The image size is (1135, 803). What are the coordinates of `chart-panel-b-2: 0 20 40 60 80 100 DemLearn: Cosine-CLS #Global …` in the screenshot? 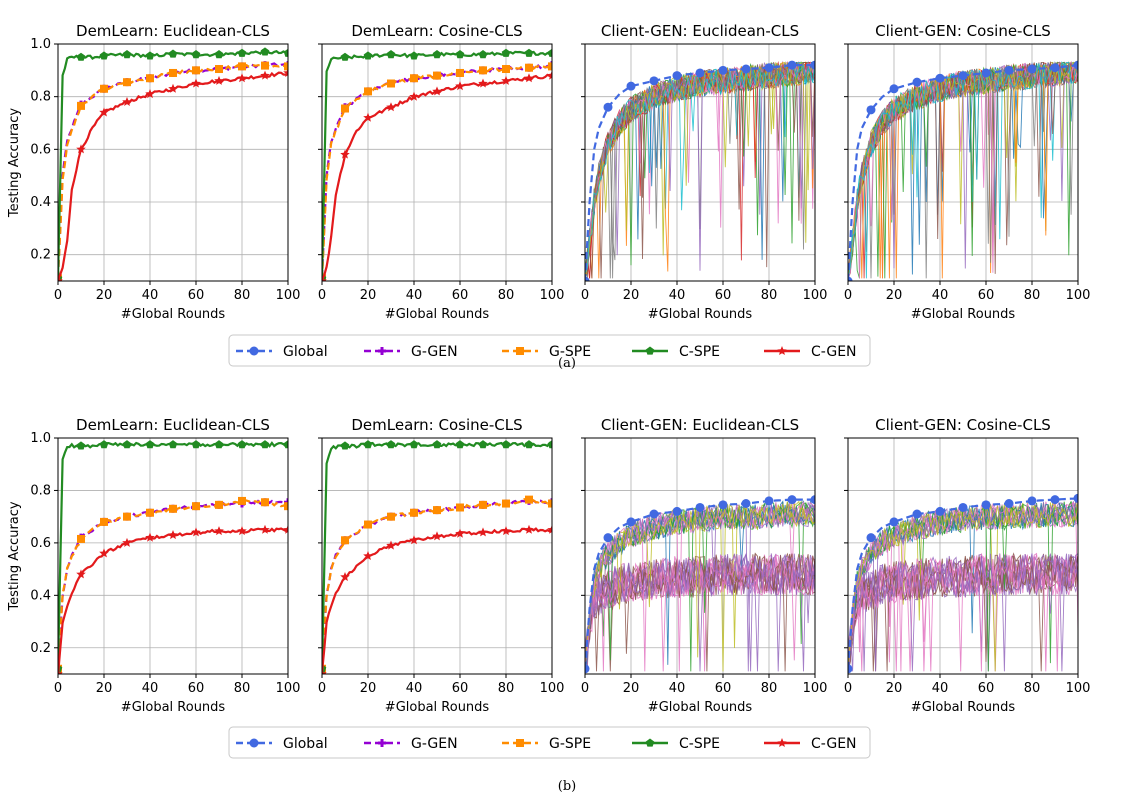 It's located at (441, 565).